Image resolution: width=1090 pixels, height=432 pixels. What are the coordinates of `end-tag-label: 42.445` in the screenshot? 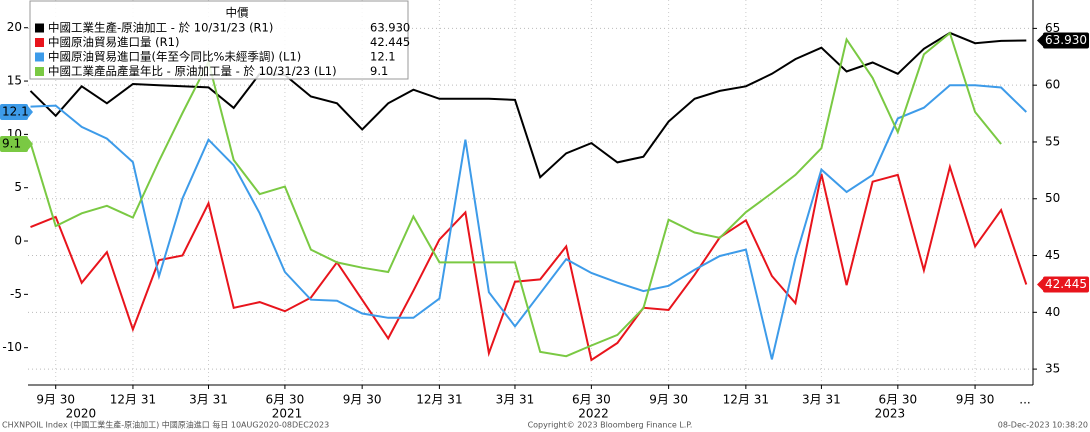 It's located at (1066, 284).